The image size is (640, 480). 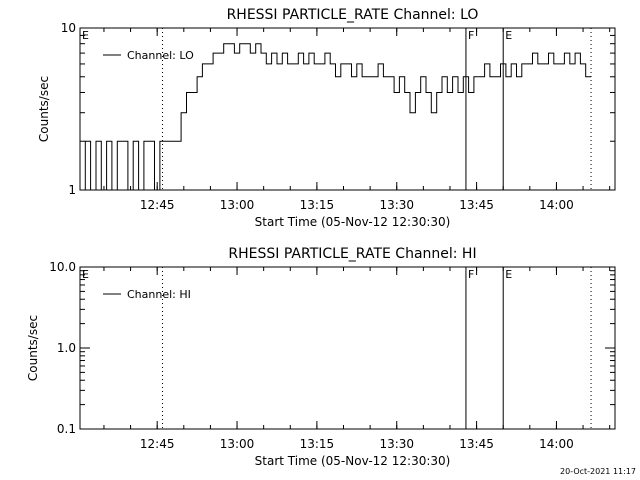 I want to click on chart-title: RHESSI PARTICLE_RATE Channel: LO, so click(x=353, y=15).